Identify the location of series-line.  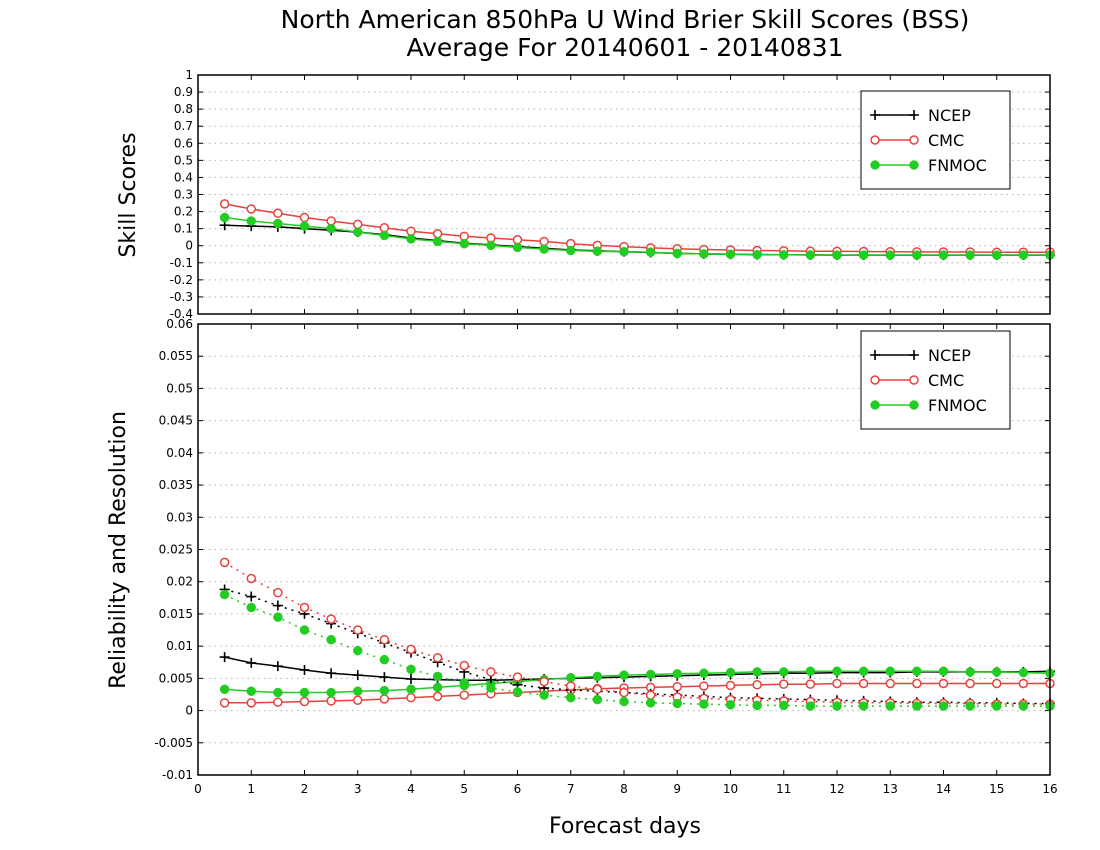
(637, 228).